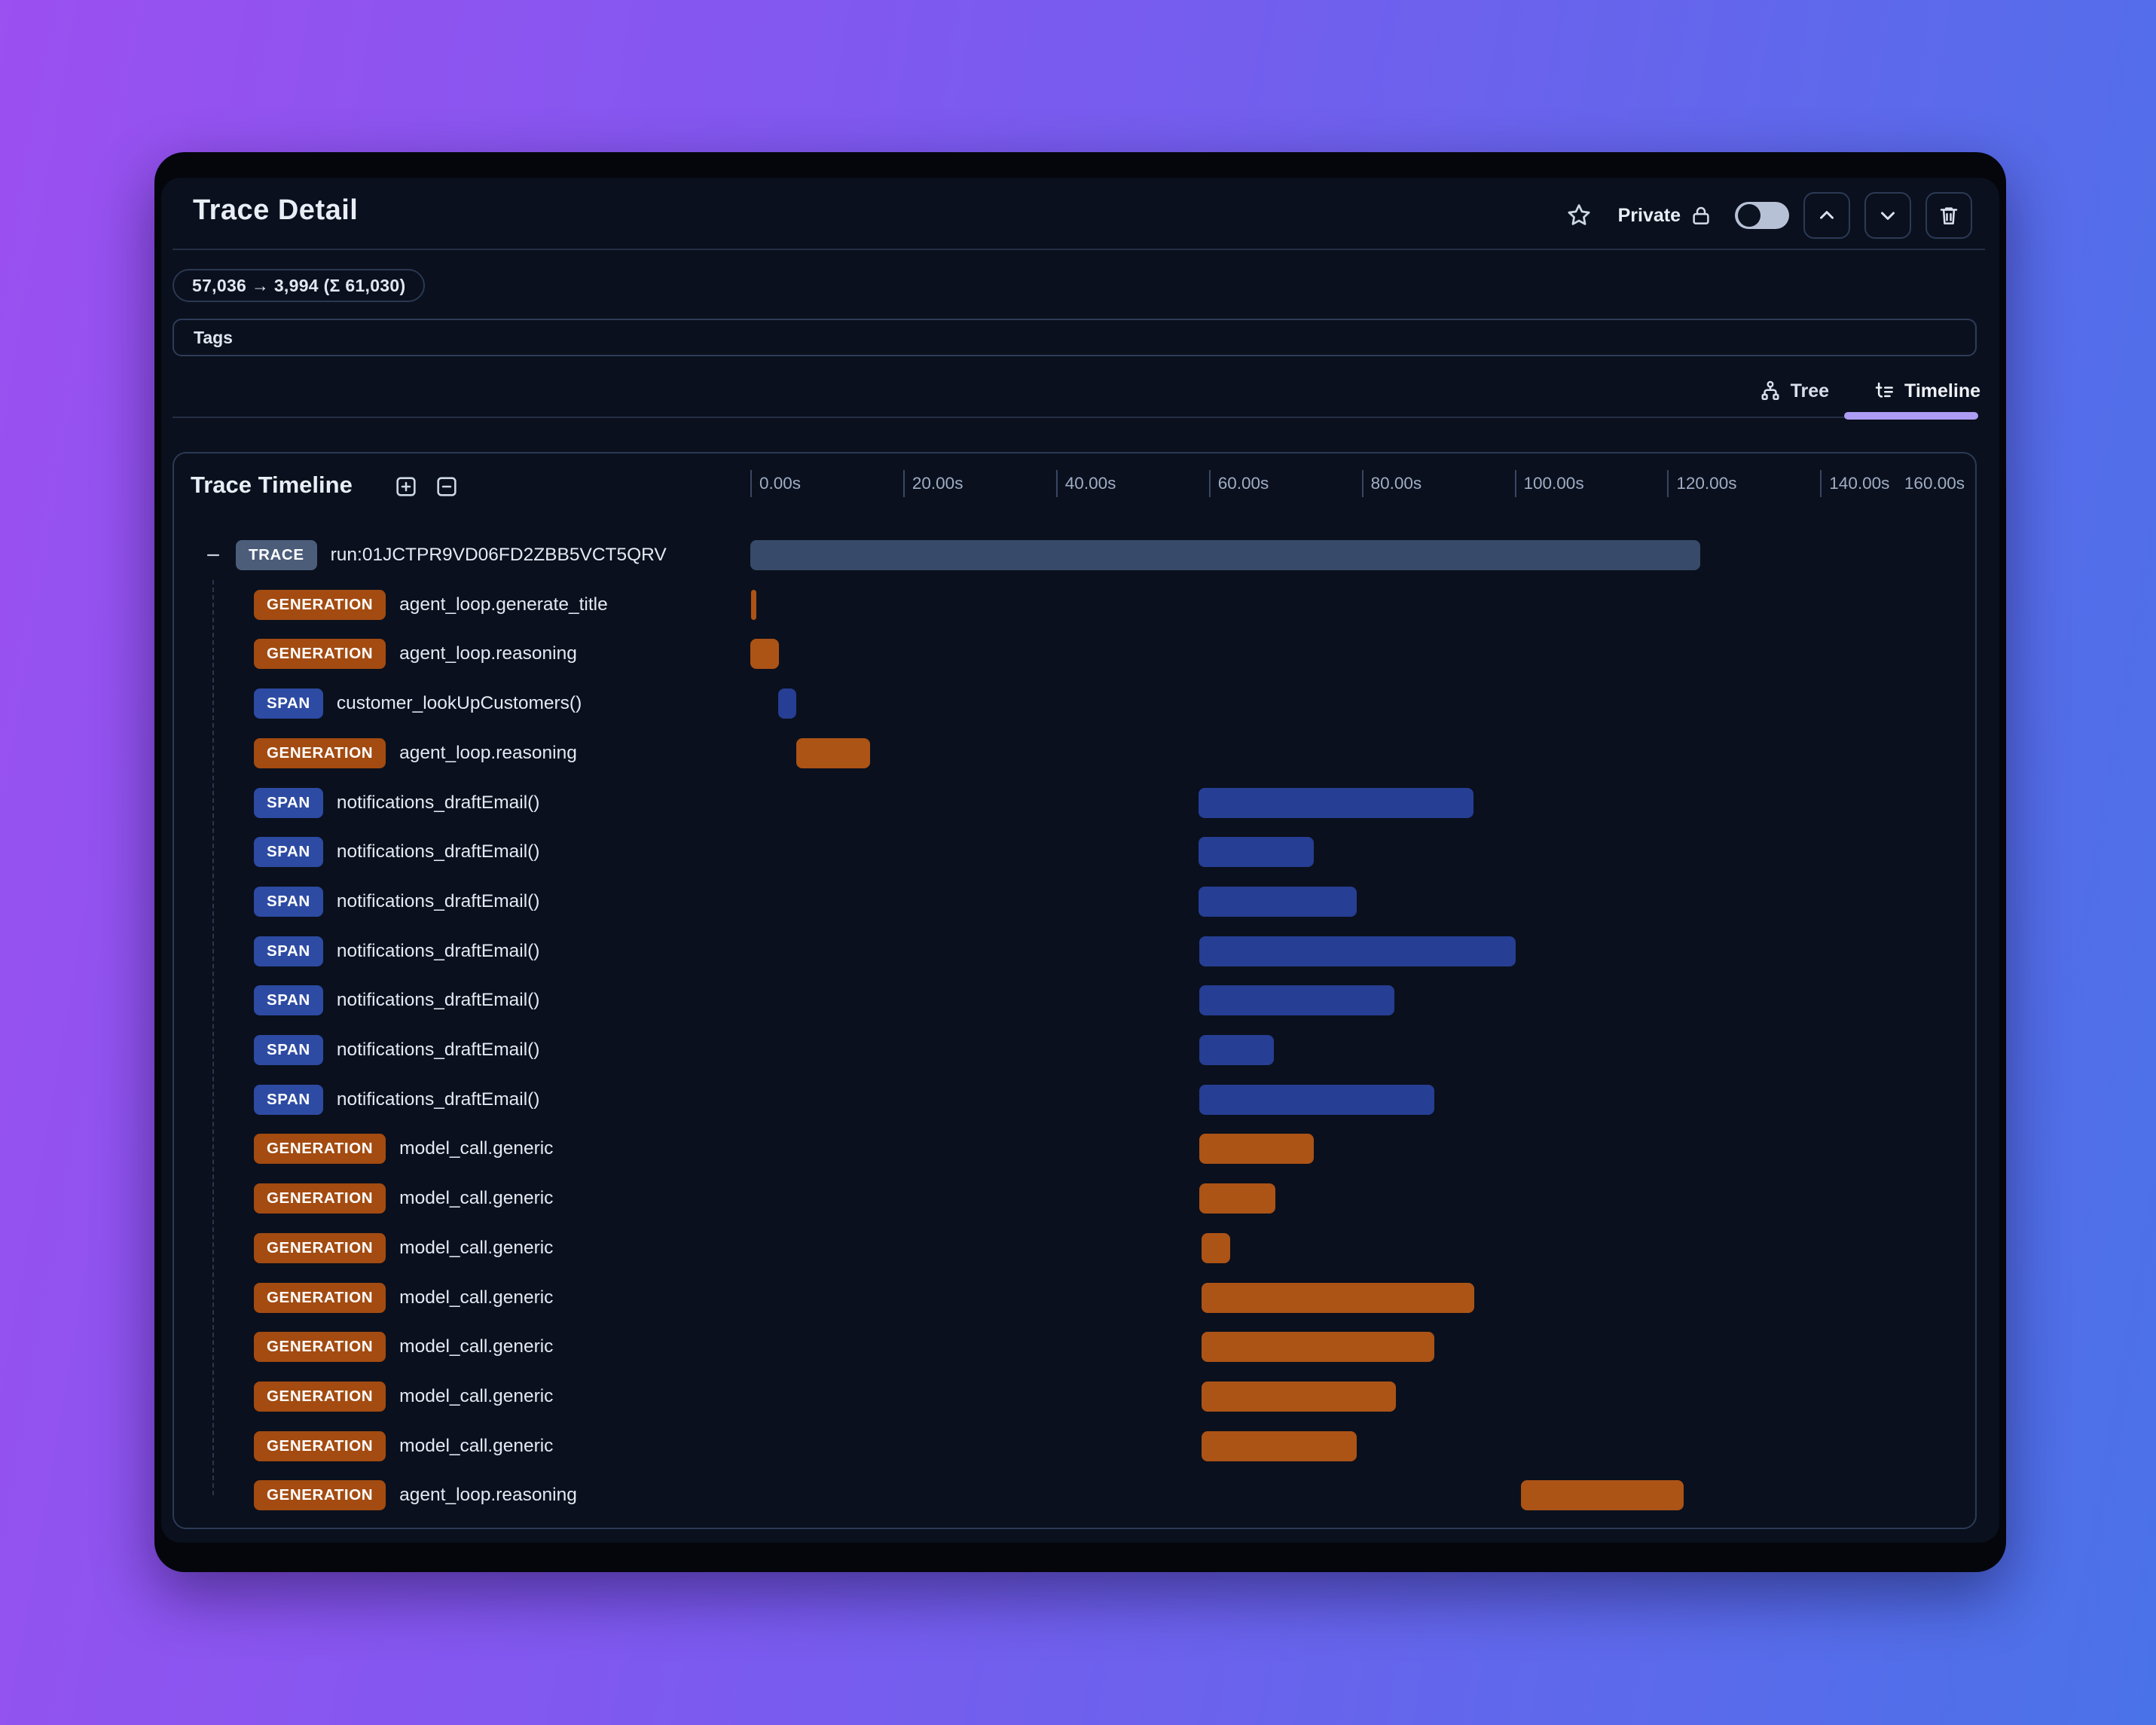  I want to click on tags-input: Tags, so click(1075, 337).